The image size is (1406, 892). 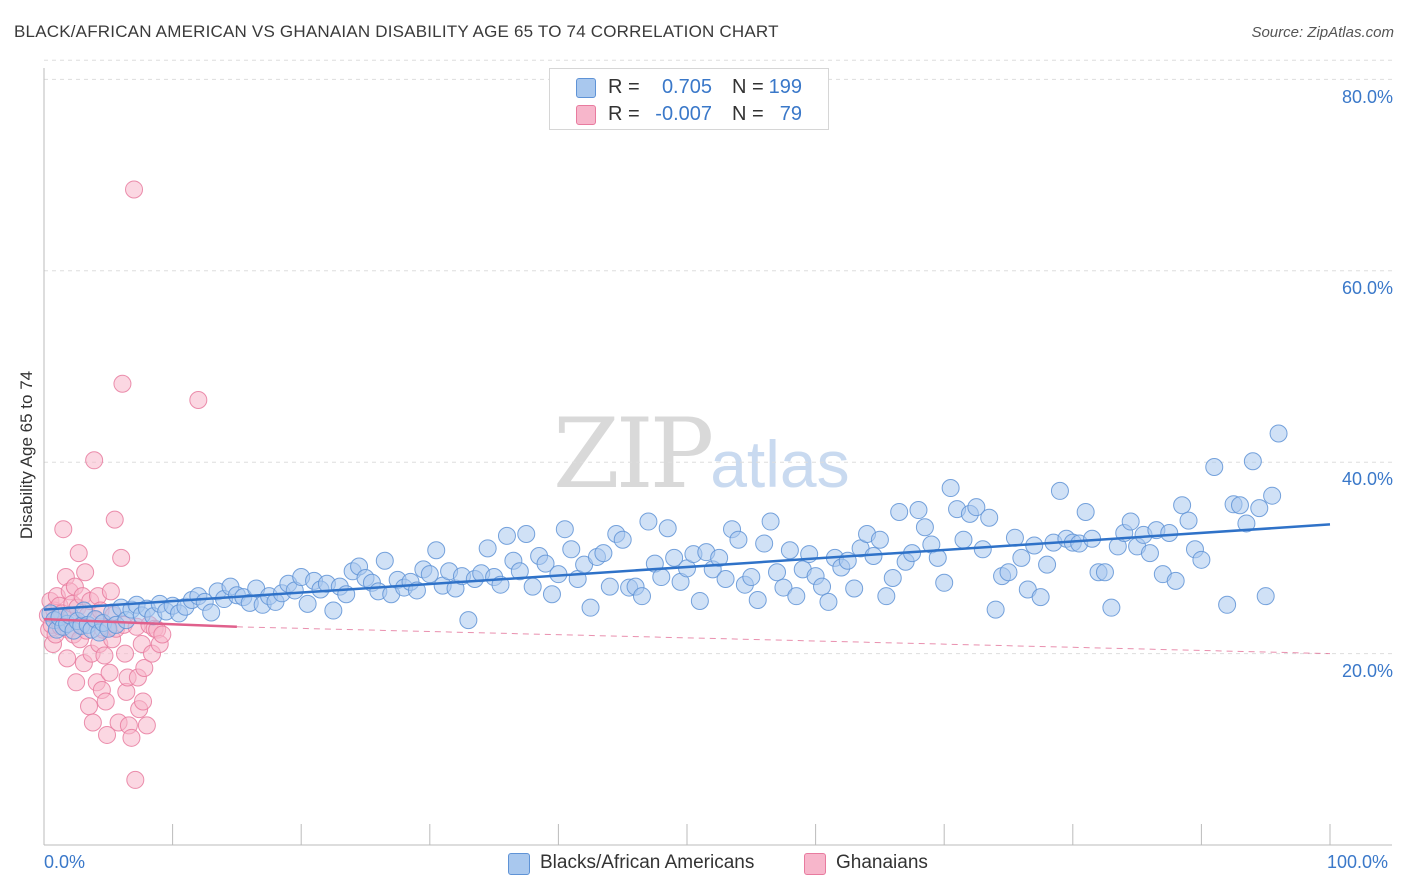 I want to click on x-tick-label-0: 0.0%, so click(x=65, y=862).